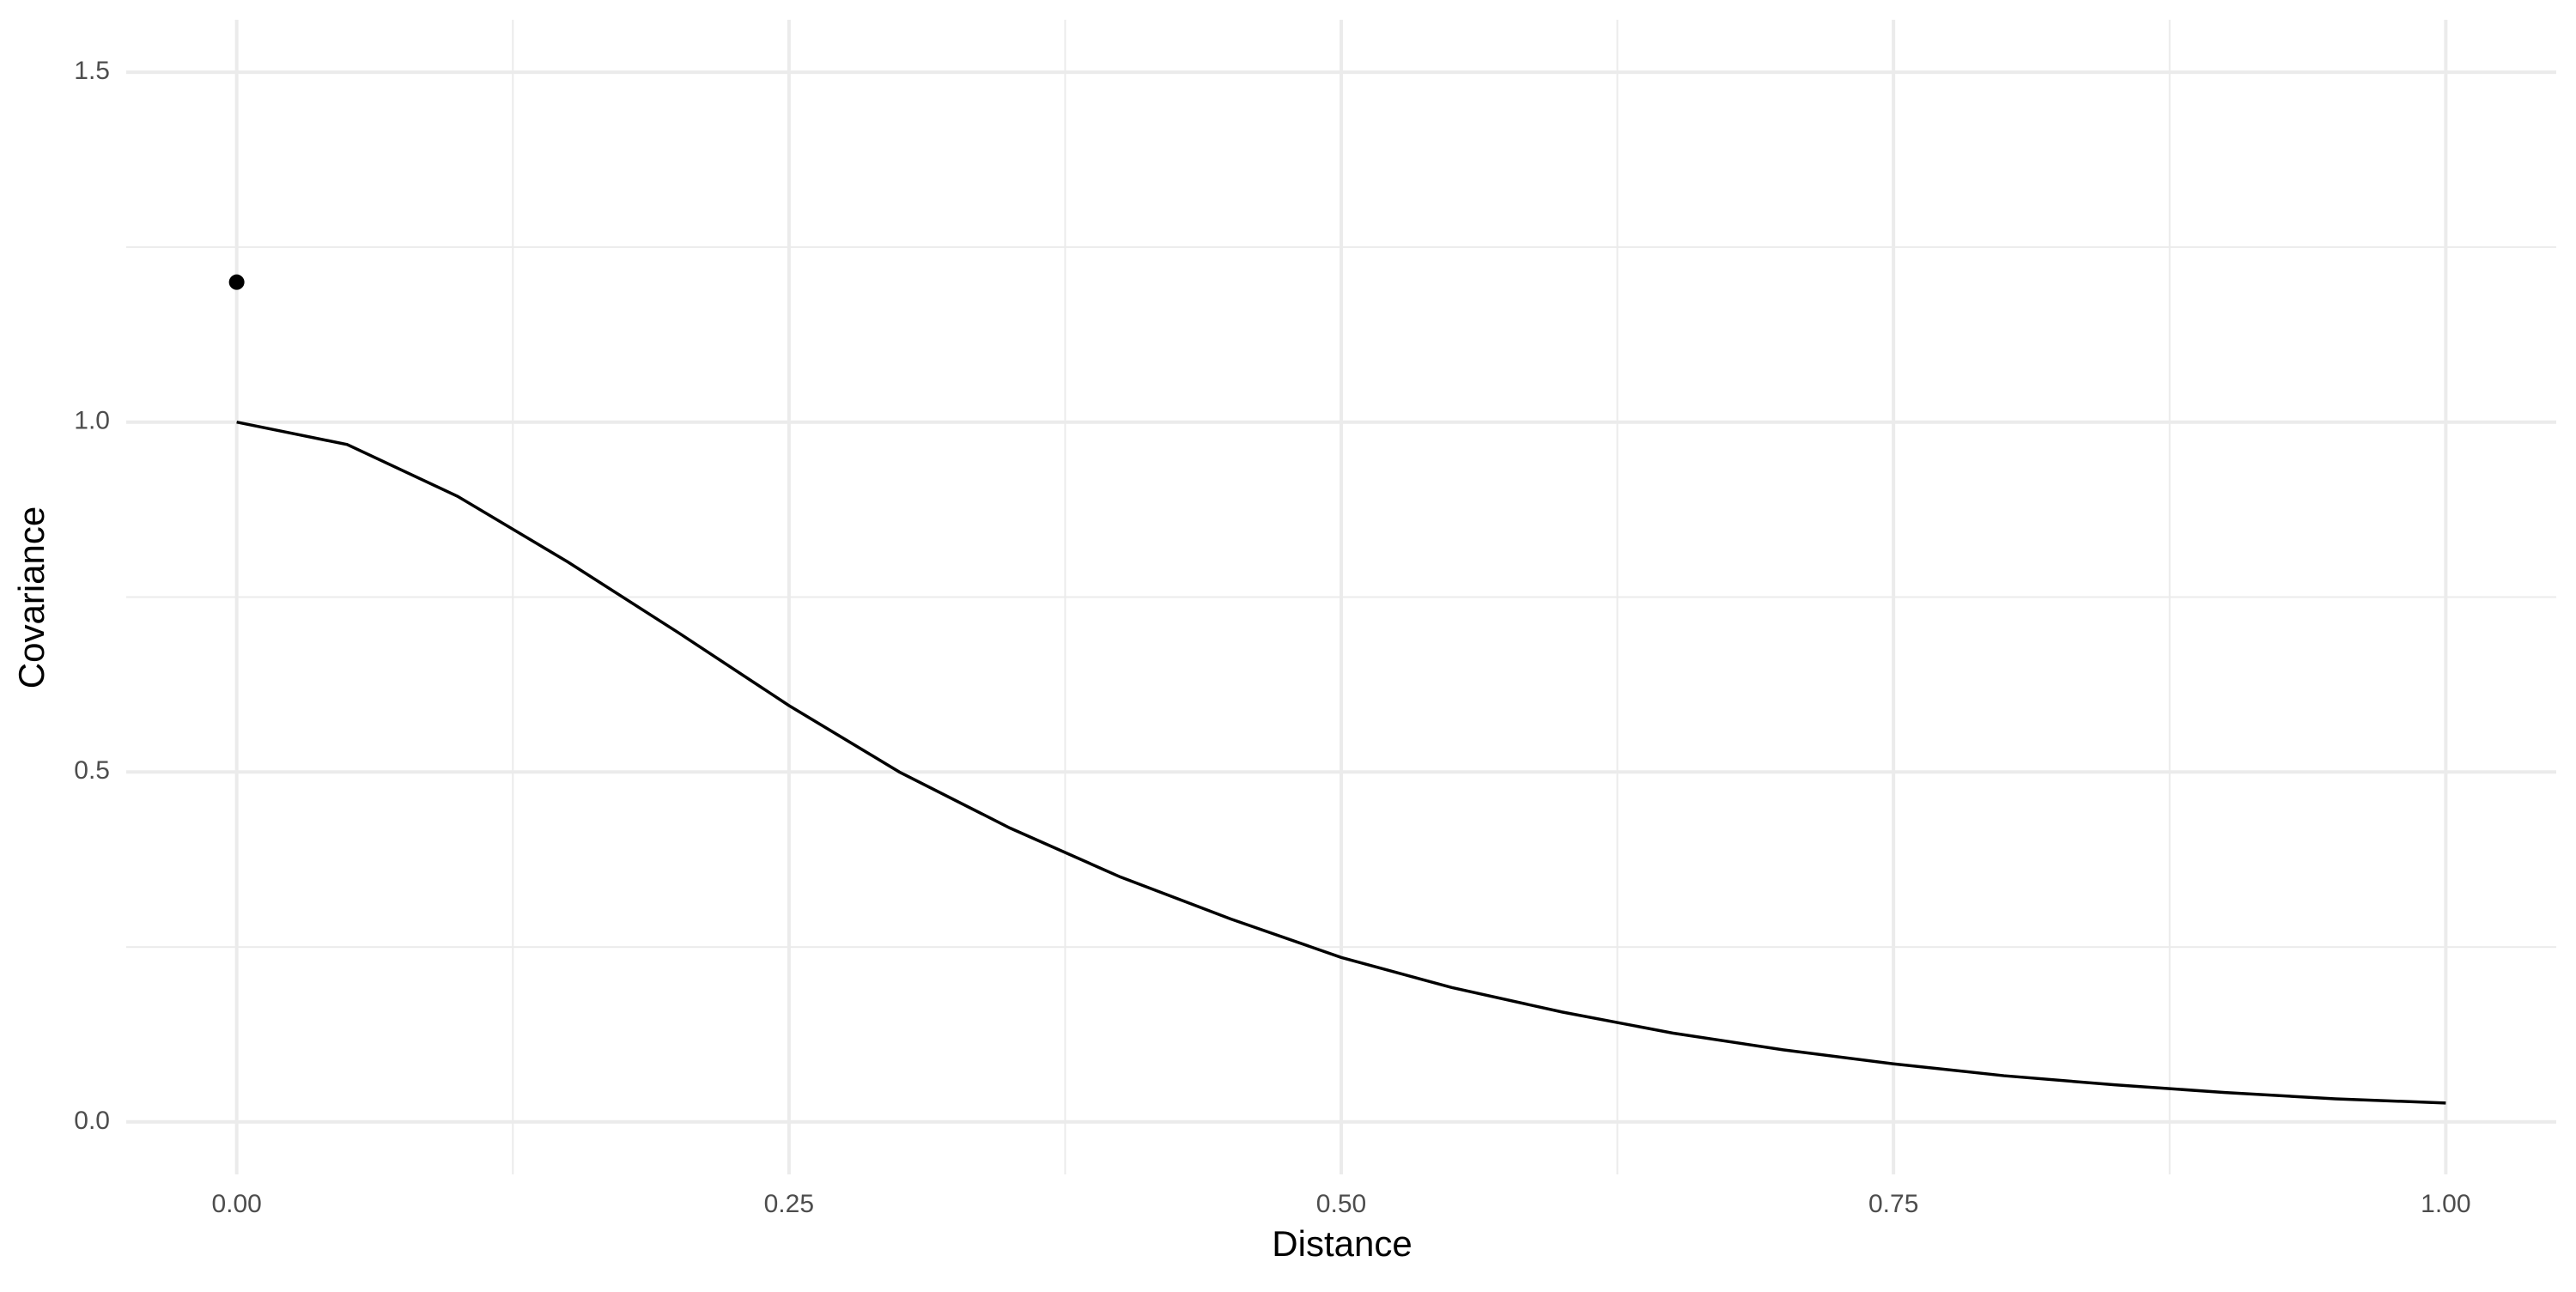 This screenshot has height=1292, width=2576. I want to click on x-tick-label: 0.00, so click(236, 1204).